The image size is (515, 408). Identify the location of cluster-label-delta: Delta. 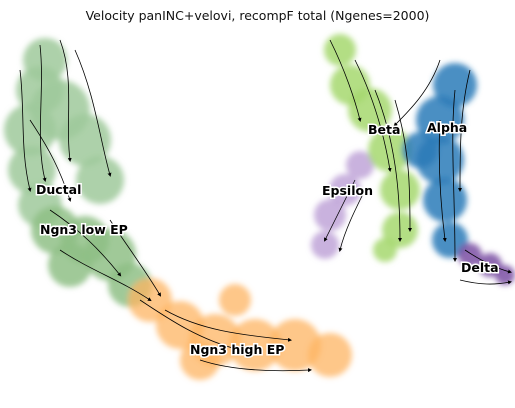
(480, 267).